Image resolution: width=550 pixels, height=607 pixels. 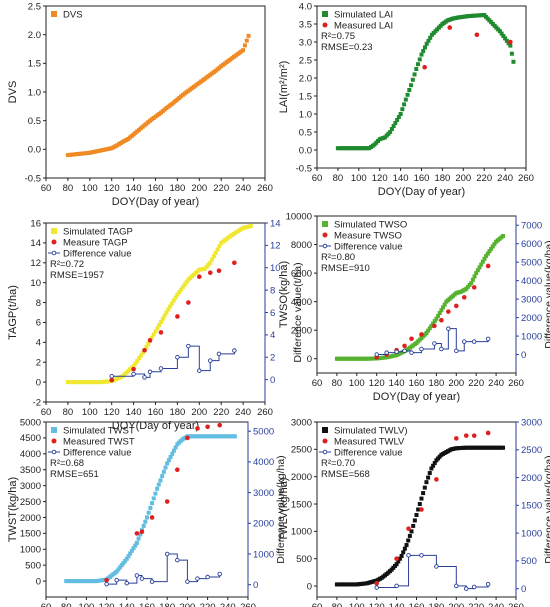 I want to click on difference-line, so click(x=432, y=342).